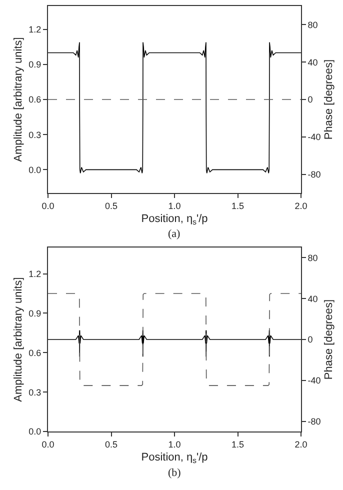 The width and height of the screenshot is (343, 490). Describe the element at coordinates (175, 473) in the screenshot. I see `text: (b)` at that location.